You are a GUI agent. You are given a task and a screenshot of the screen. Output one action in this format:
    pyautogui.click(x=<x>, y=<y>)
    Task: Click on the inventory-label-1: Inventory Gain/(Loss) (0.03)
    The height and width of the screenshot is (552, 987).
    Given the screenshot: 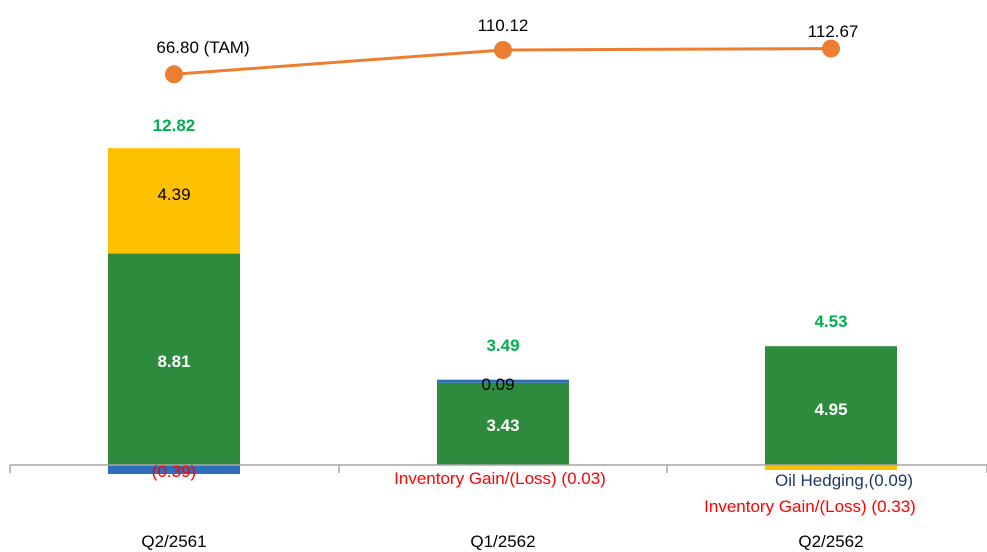 What is the action you would take?
    pyautogui.click(x=500, y=478)
    